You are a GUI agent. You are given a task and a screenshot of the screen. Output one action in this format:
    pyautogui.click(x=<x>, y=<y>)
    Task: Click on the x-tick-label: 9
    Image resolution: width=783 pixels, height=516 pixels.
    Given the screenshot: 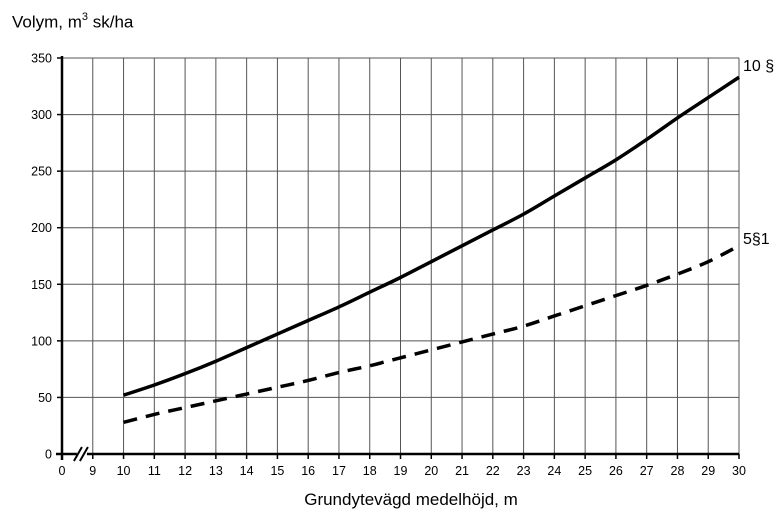 What is the action you would take?
    pyautogui.click(x=92, y=471)
    